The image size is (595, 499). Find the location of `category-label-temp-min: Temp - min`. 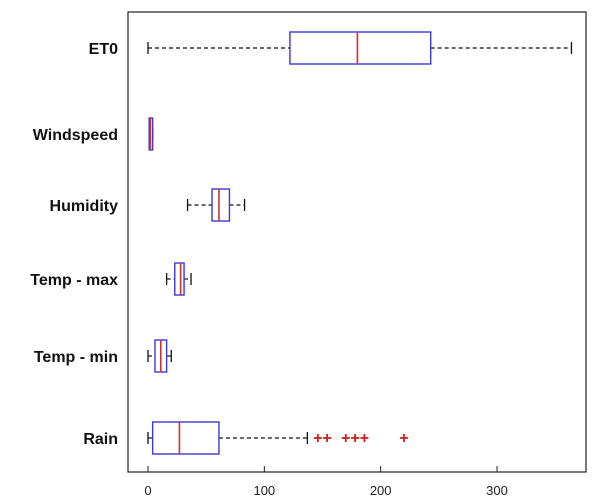

category-label-temp-min: Temp - min is located at coordinates (76, 357).